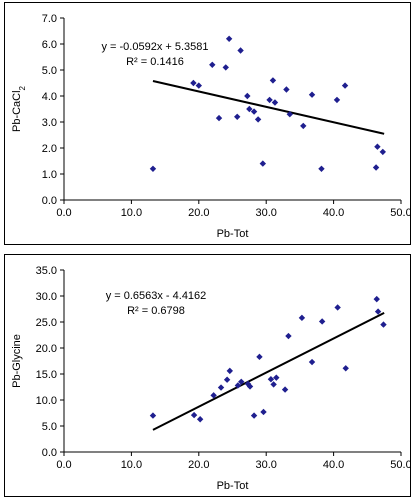 The width and height of the screenshot is (415, 502). Describe the element at coordinates (156, 296) in the screenshot. I see `trendline-equation: y = 0.6563x - 4.4162` at that location.